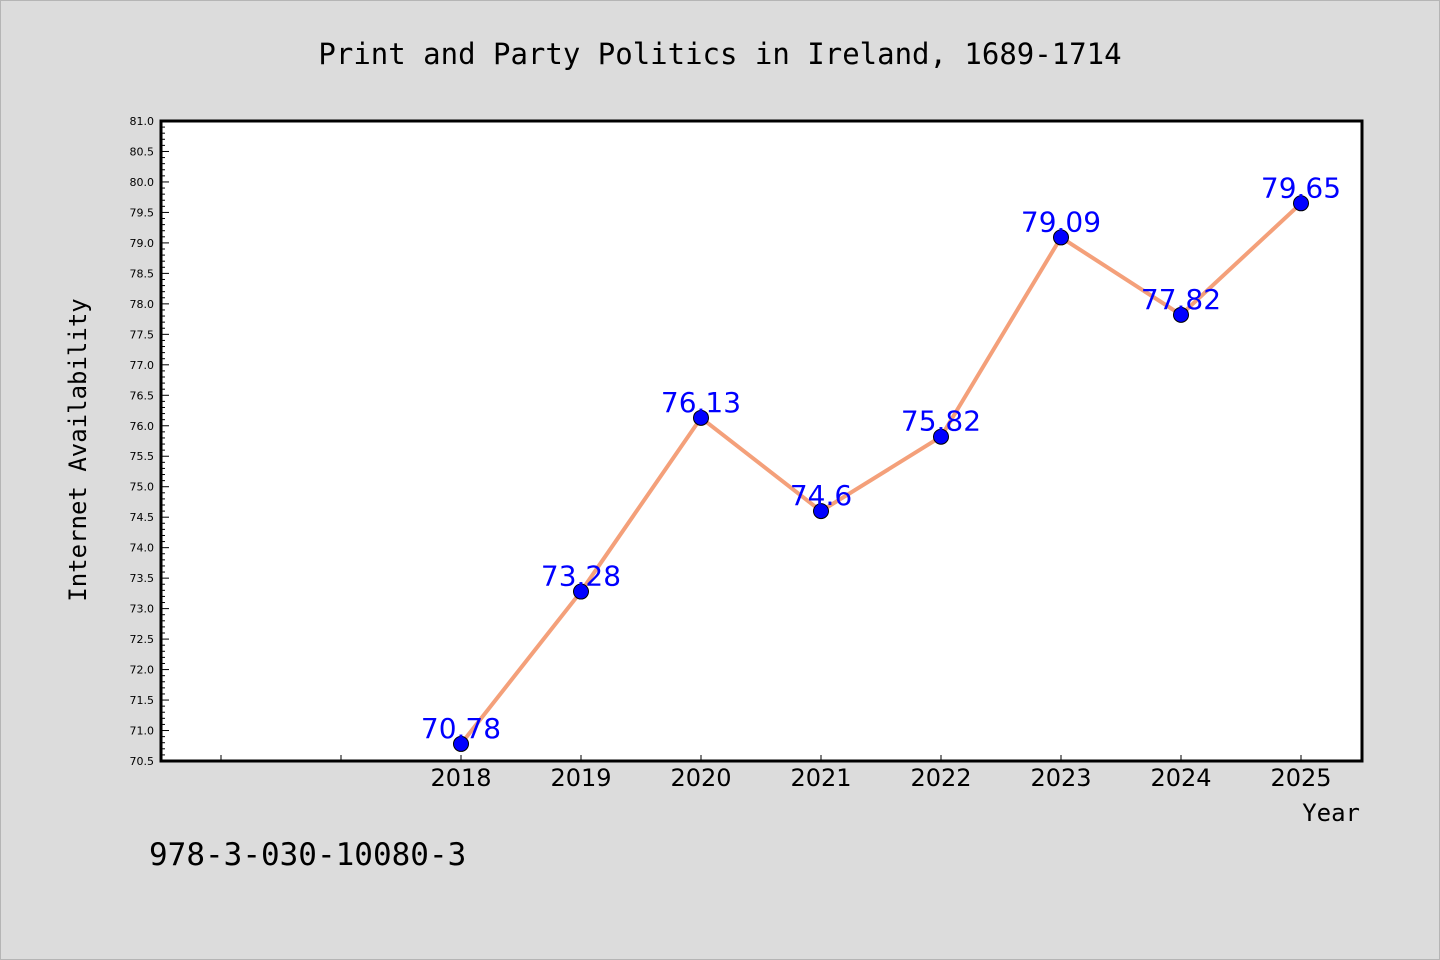 The width and height of the screenshot is (1440, 960). I want to click on x-tick-label: 2021, so click(820, 778).